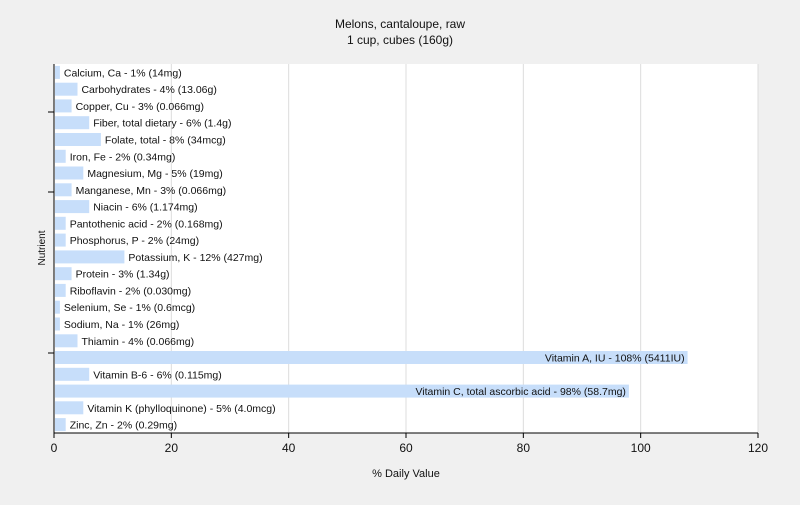 This screenshot has height=505, width=800. What do you see at coordinates (524, 448) in the screenshot?
I see `x-tick-label: 80` at bounding box center [524, 448].